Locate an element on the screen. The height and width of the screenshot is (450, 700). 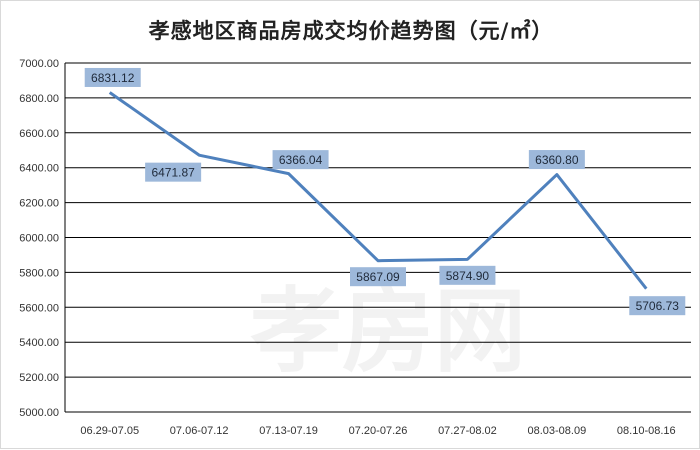
data-label: 5706.73 is located at coordinates (657, 306).